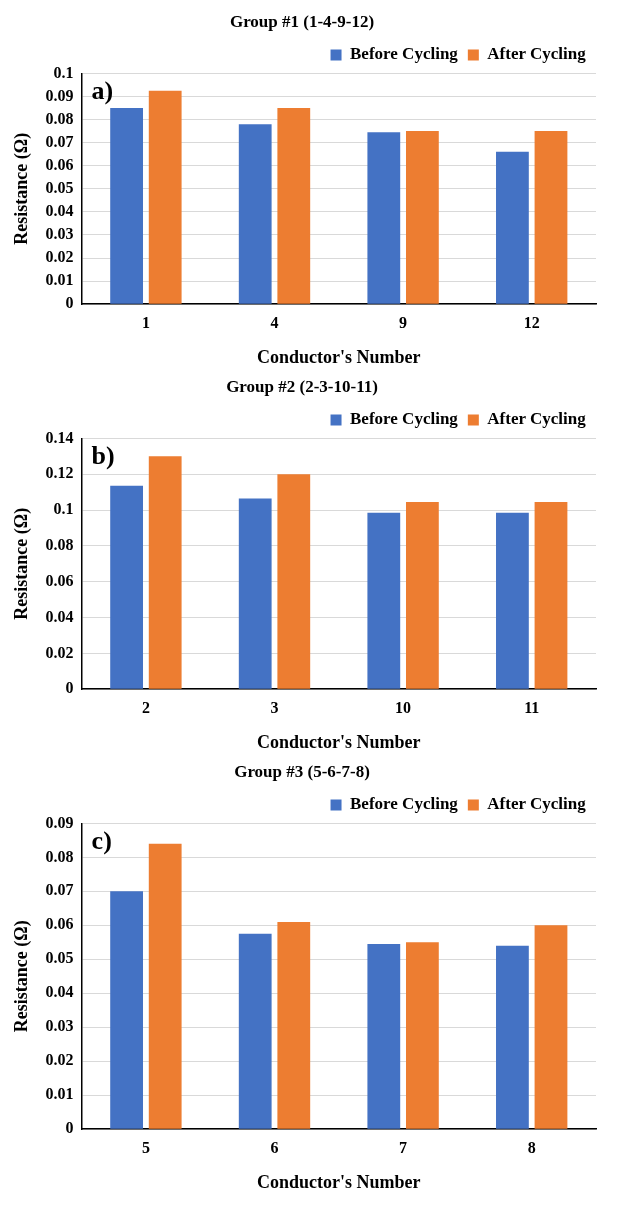  I want to click on annotation: a), so click(102, 91).